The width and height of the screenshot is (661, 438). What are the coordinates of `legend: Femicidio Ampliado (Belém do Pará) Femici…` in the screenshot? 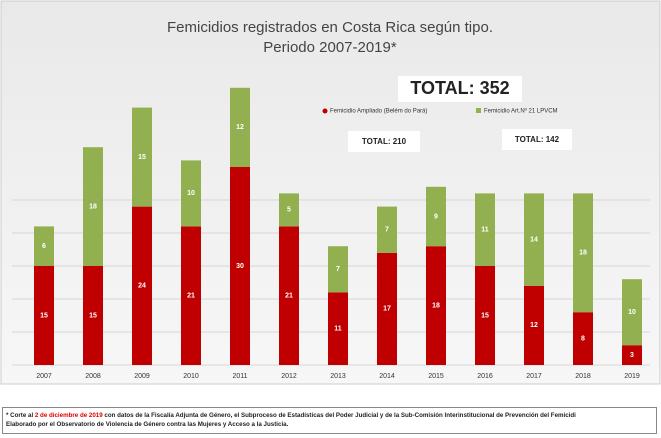 It's located at (440, 111).